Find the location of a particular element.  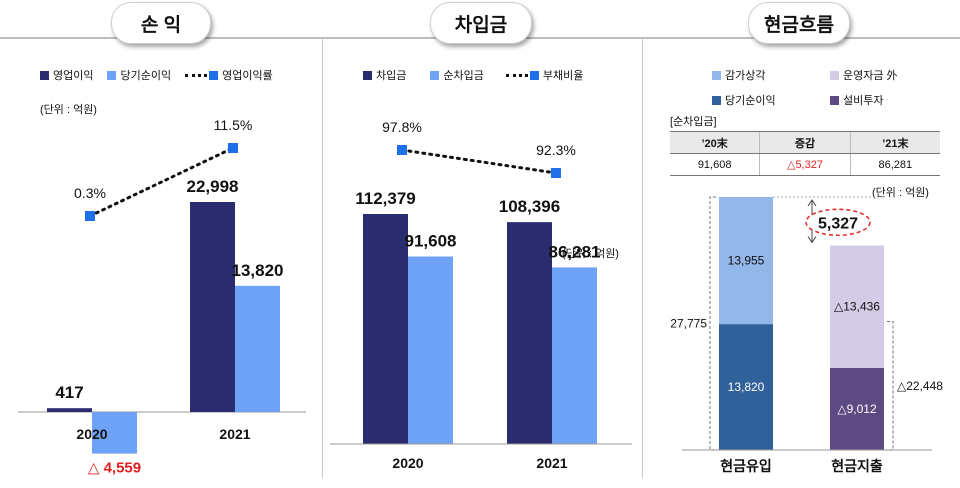

cash-legend-b: 운영자금 外 is located at coordinates (864, 75).